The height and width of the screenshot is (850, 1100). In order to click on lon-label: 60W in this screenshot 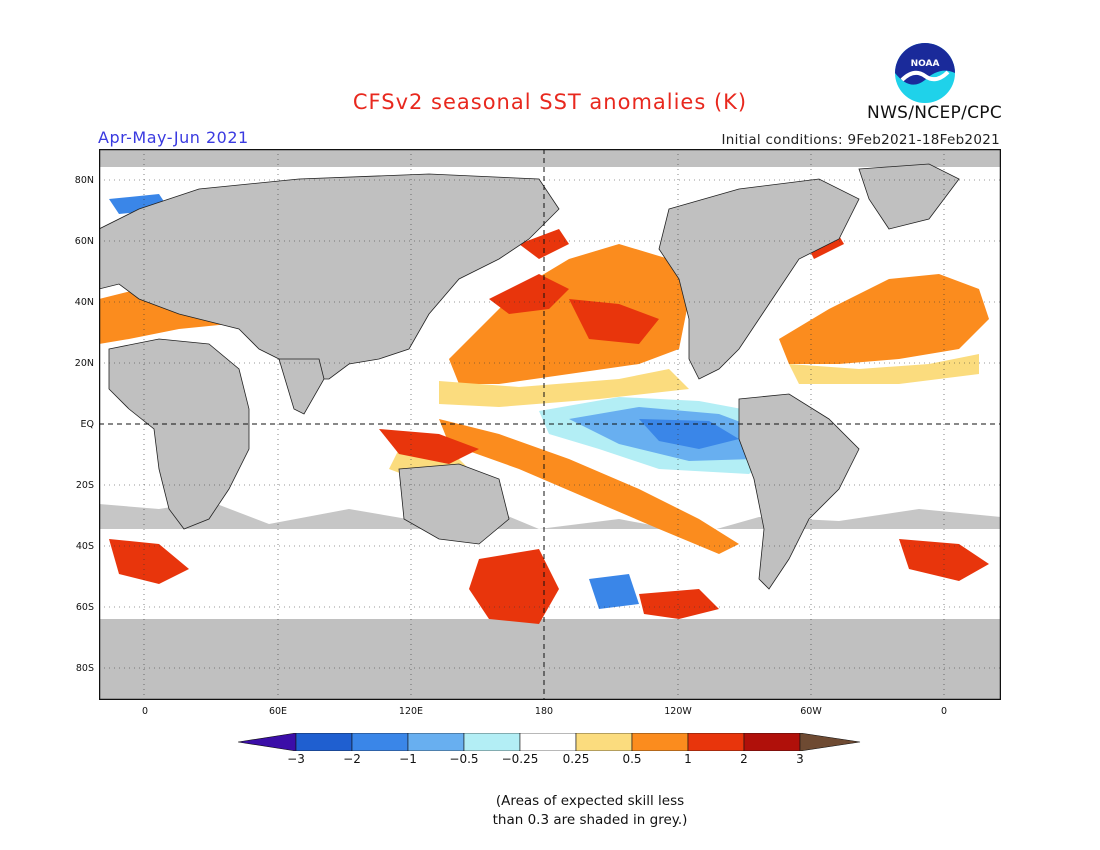, I will do `click(811, 711)`.